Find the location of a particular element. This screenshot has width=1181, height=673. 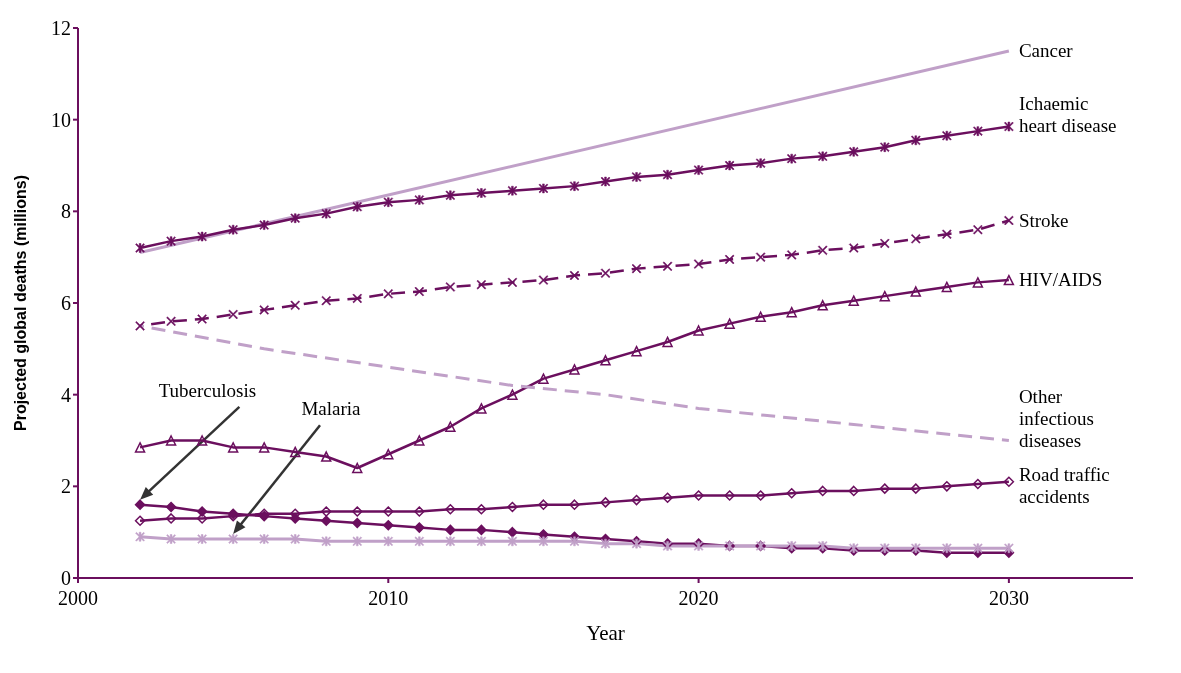

y-tick-label: 6 is located at coordinates (66, 303).